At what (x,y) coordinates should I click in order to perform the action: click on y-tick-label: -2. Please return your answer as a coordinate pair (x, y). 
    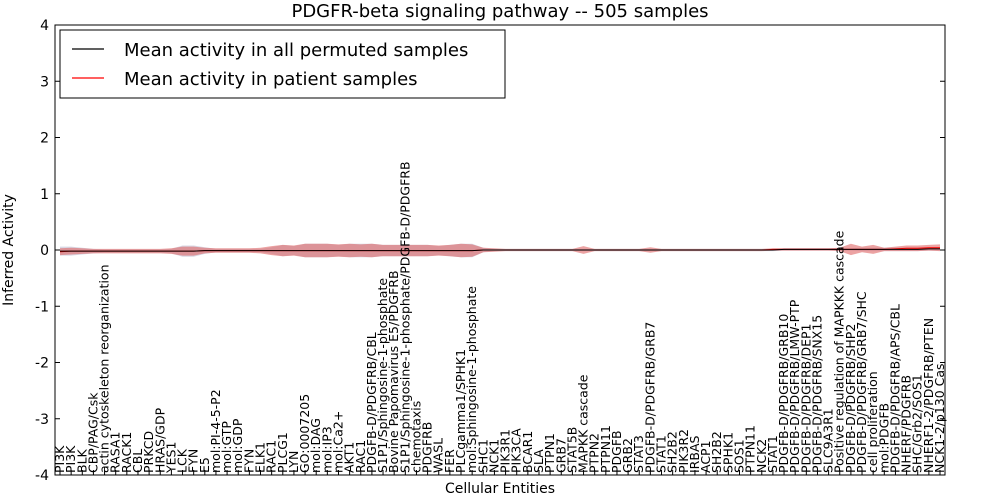
    Looking at the image, I should click on (42, 364).